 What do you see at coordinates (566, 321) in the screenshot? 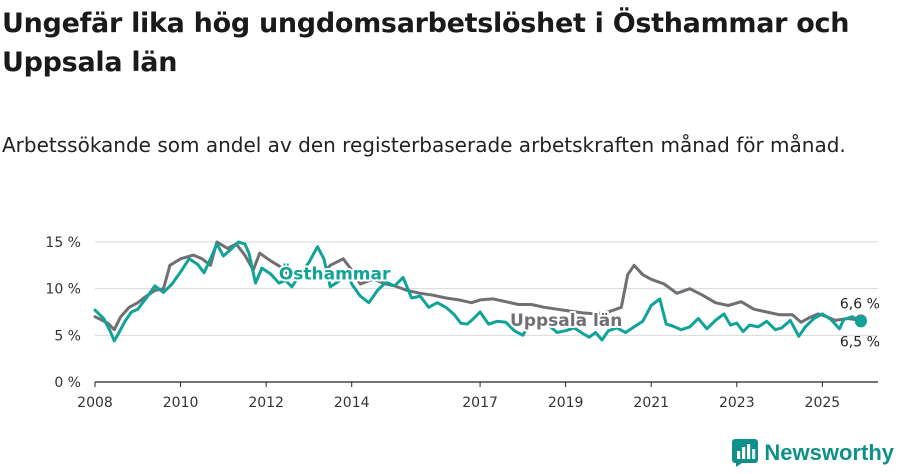
I see `uppsala-series-label: Uppsala län` at bounding box center [566, 321].